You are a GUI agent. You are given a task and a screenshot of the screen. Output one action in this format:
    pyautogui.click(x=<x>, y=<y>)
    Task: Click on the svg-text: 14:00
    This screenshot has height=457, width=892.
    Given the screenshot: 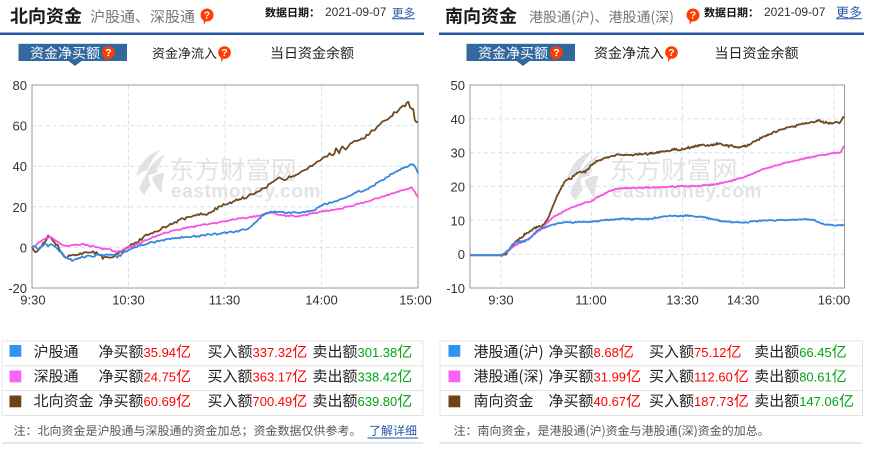 What is the action you would take?
    pyautogui.click(x=321, y=300)
    